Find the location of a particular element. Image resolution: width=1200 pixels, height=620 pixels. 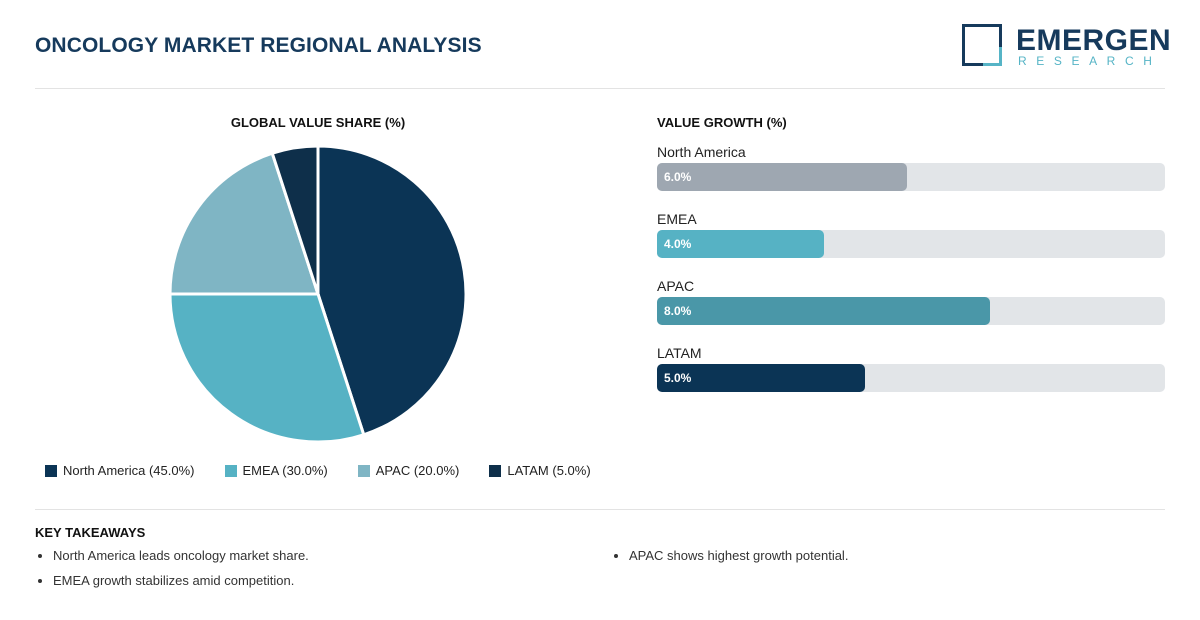

logo-subtitle: RESEARCH is located at coordinates (1090, 61).